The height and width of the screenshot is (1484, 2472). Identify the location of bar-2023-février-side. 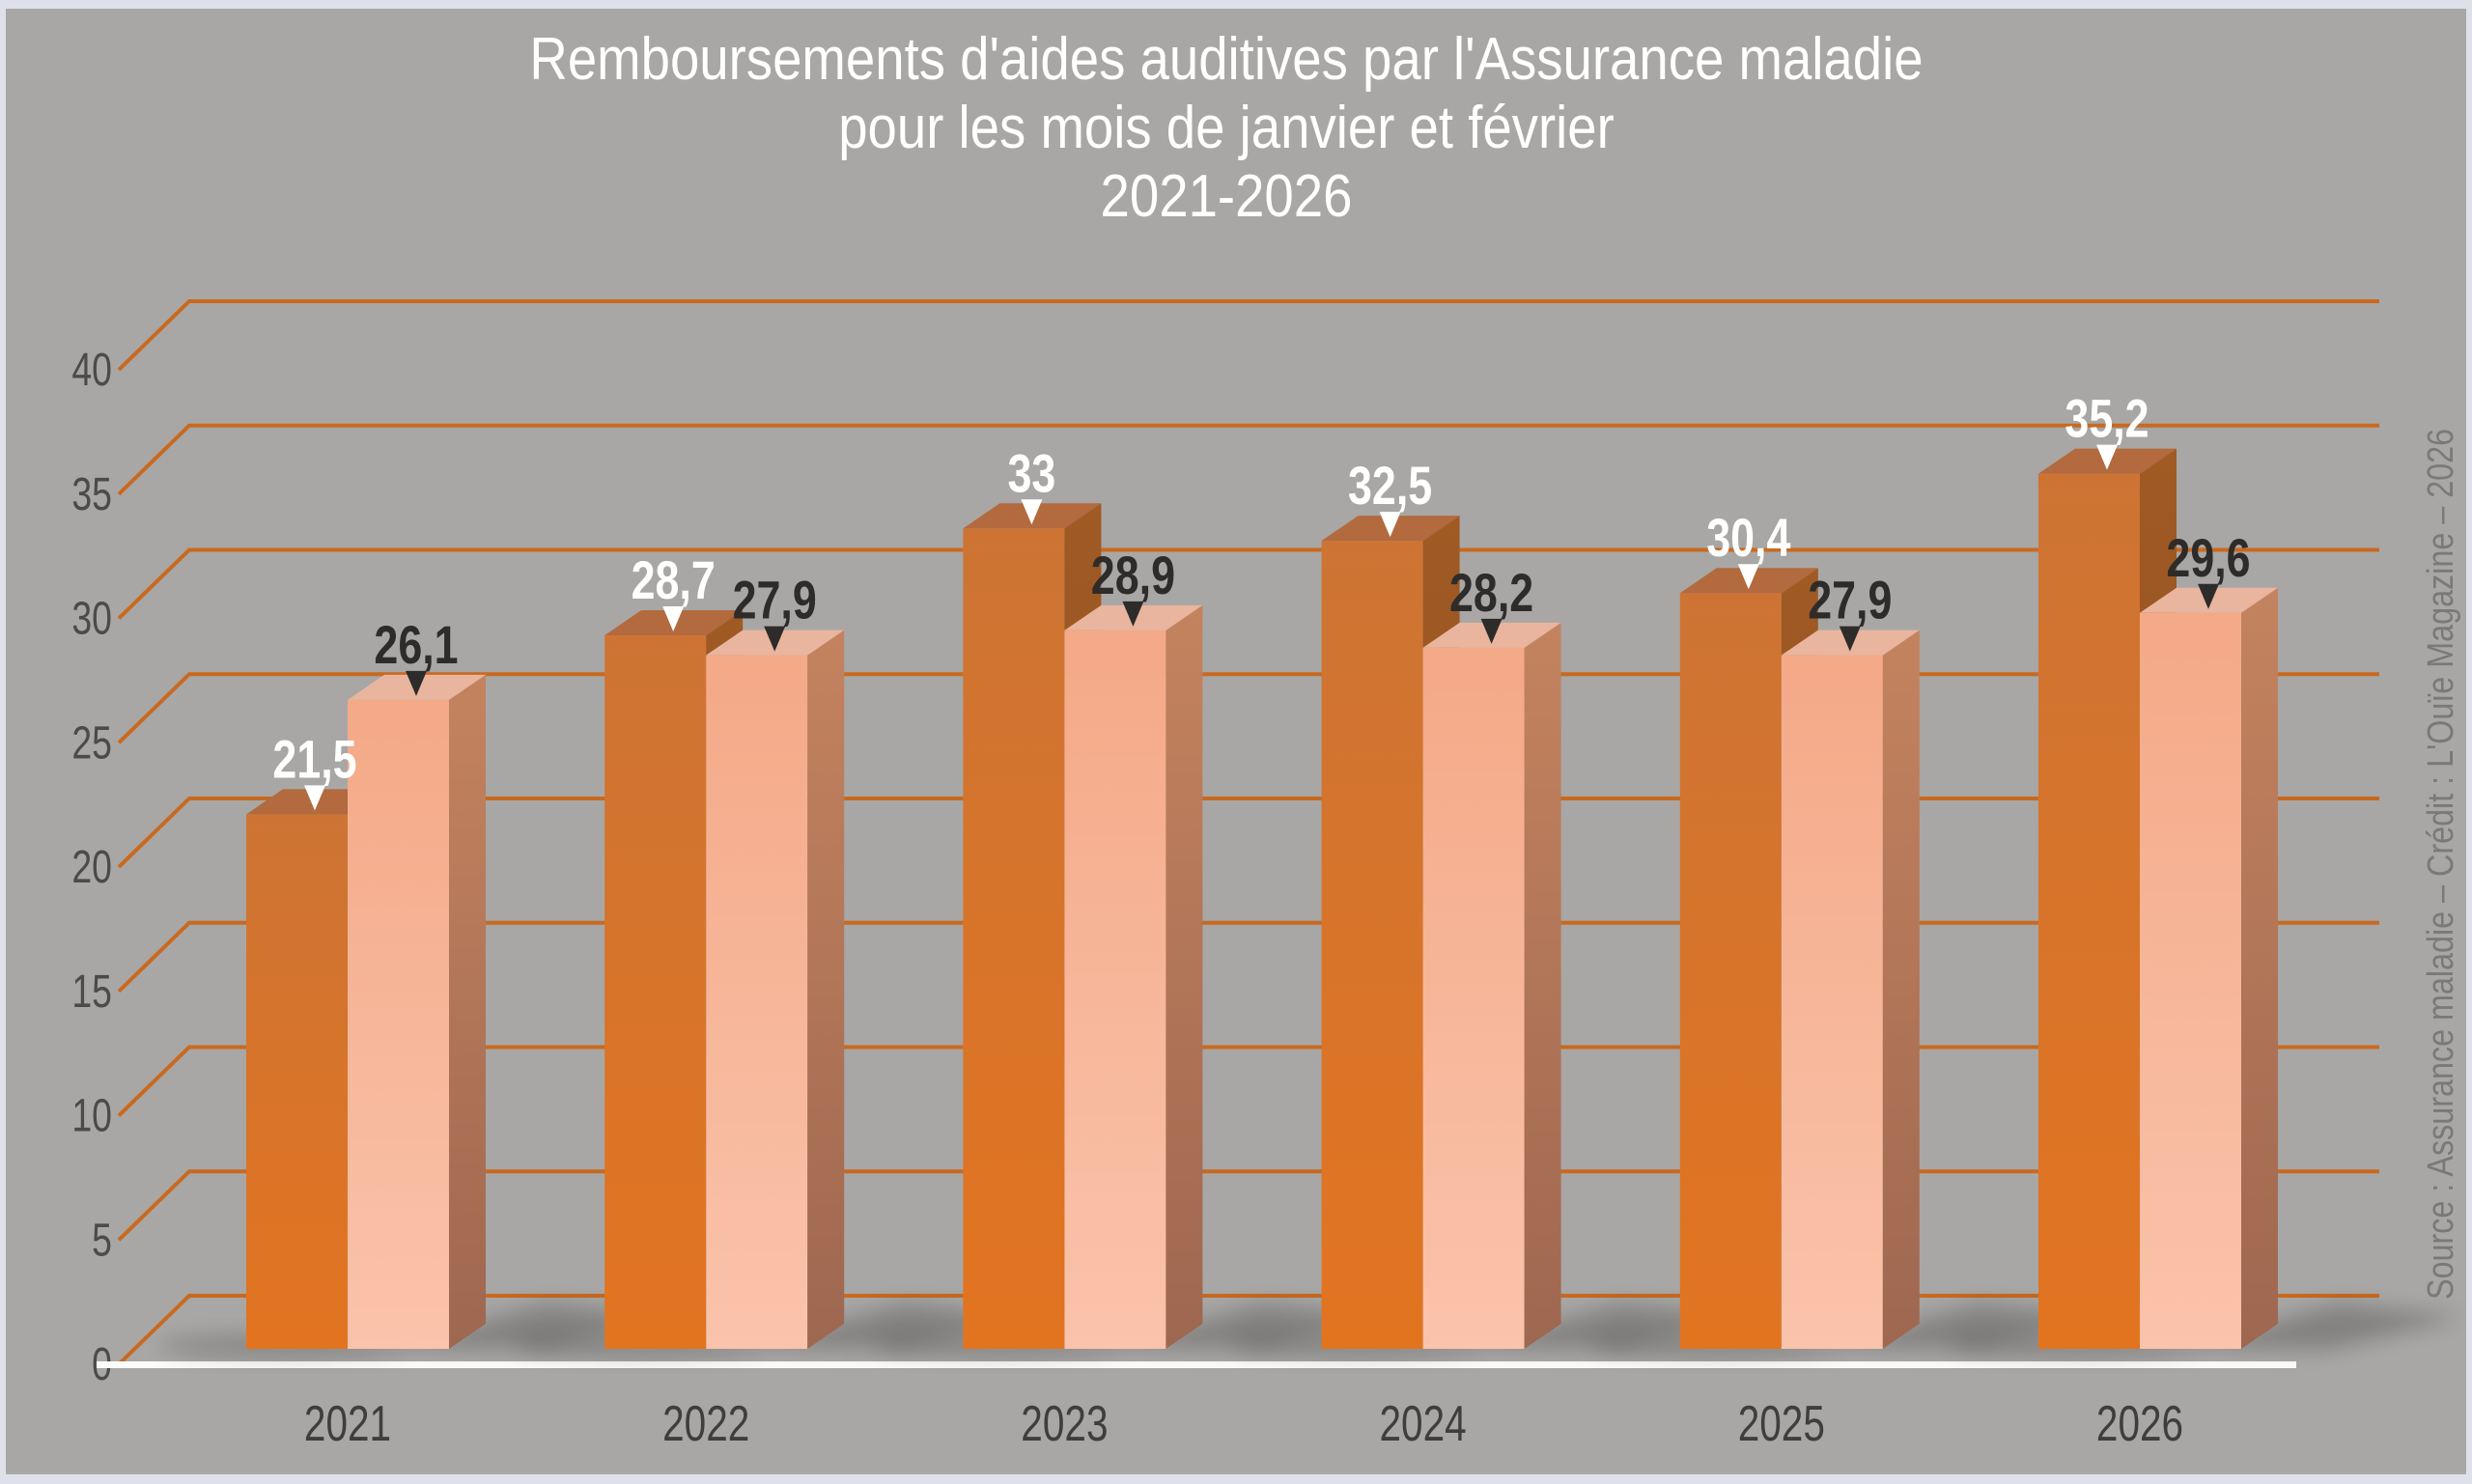
(1184, 977).